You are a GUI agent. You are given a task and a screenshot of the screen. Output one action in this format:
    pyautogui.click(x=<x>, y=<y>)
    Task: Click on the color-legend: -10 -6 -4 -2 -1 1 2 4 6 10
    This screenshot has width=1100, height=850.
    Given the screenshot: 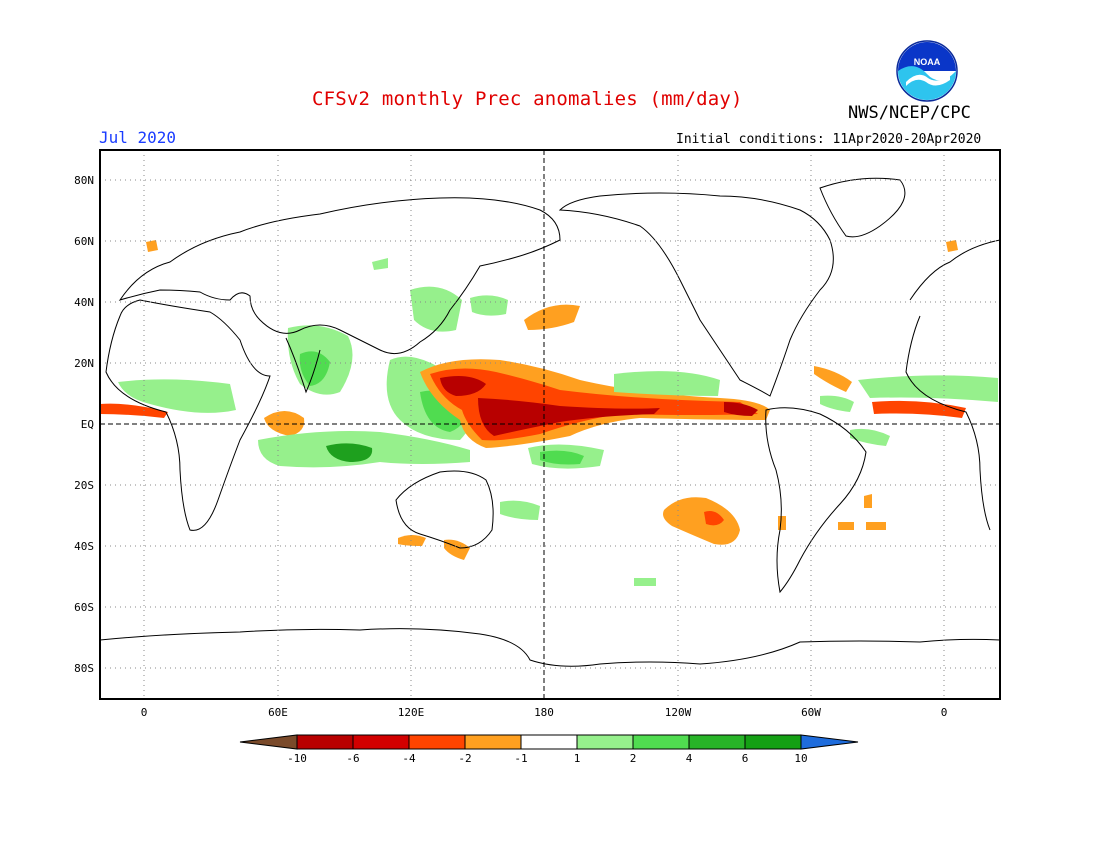 What is the action you would take?
    pyautogui.click(x=549, y=749)
    